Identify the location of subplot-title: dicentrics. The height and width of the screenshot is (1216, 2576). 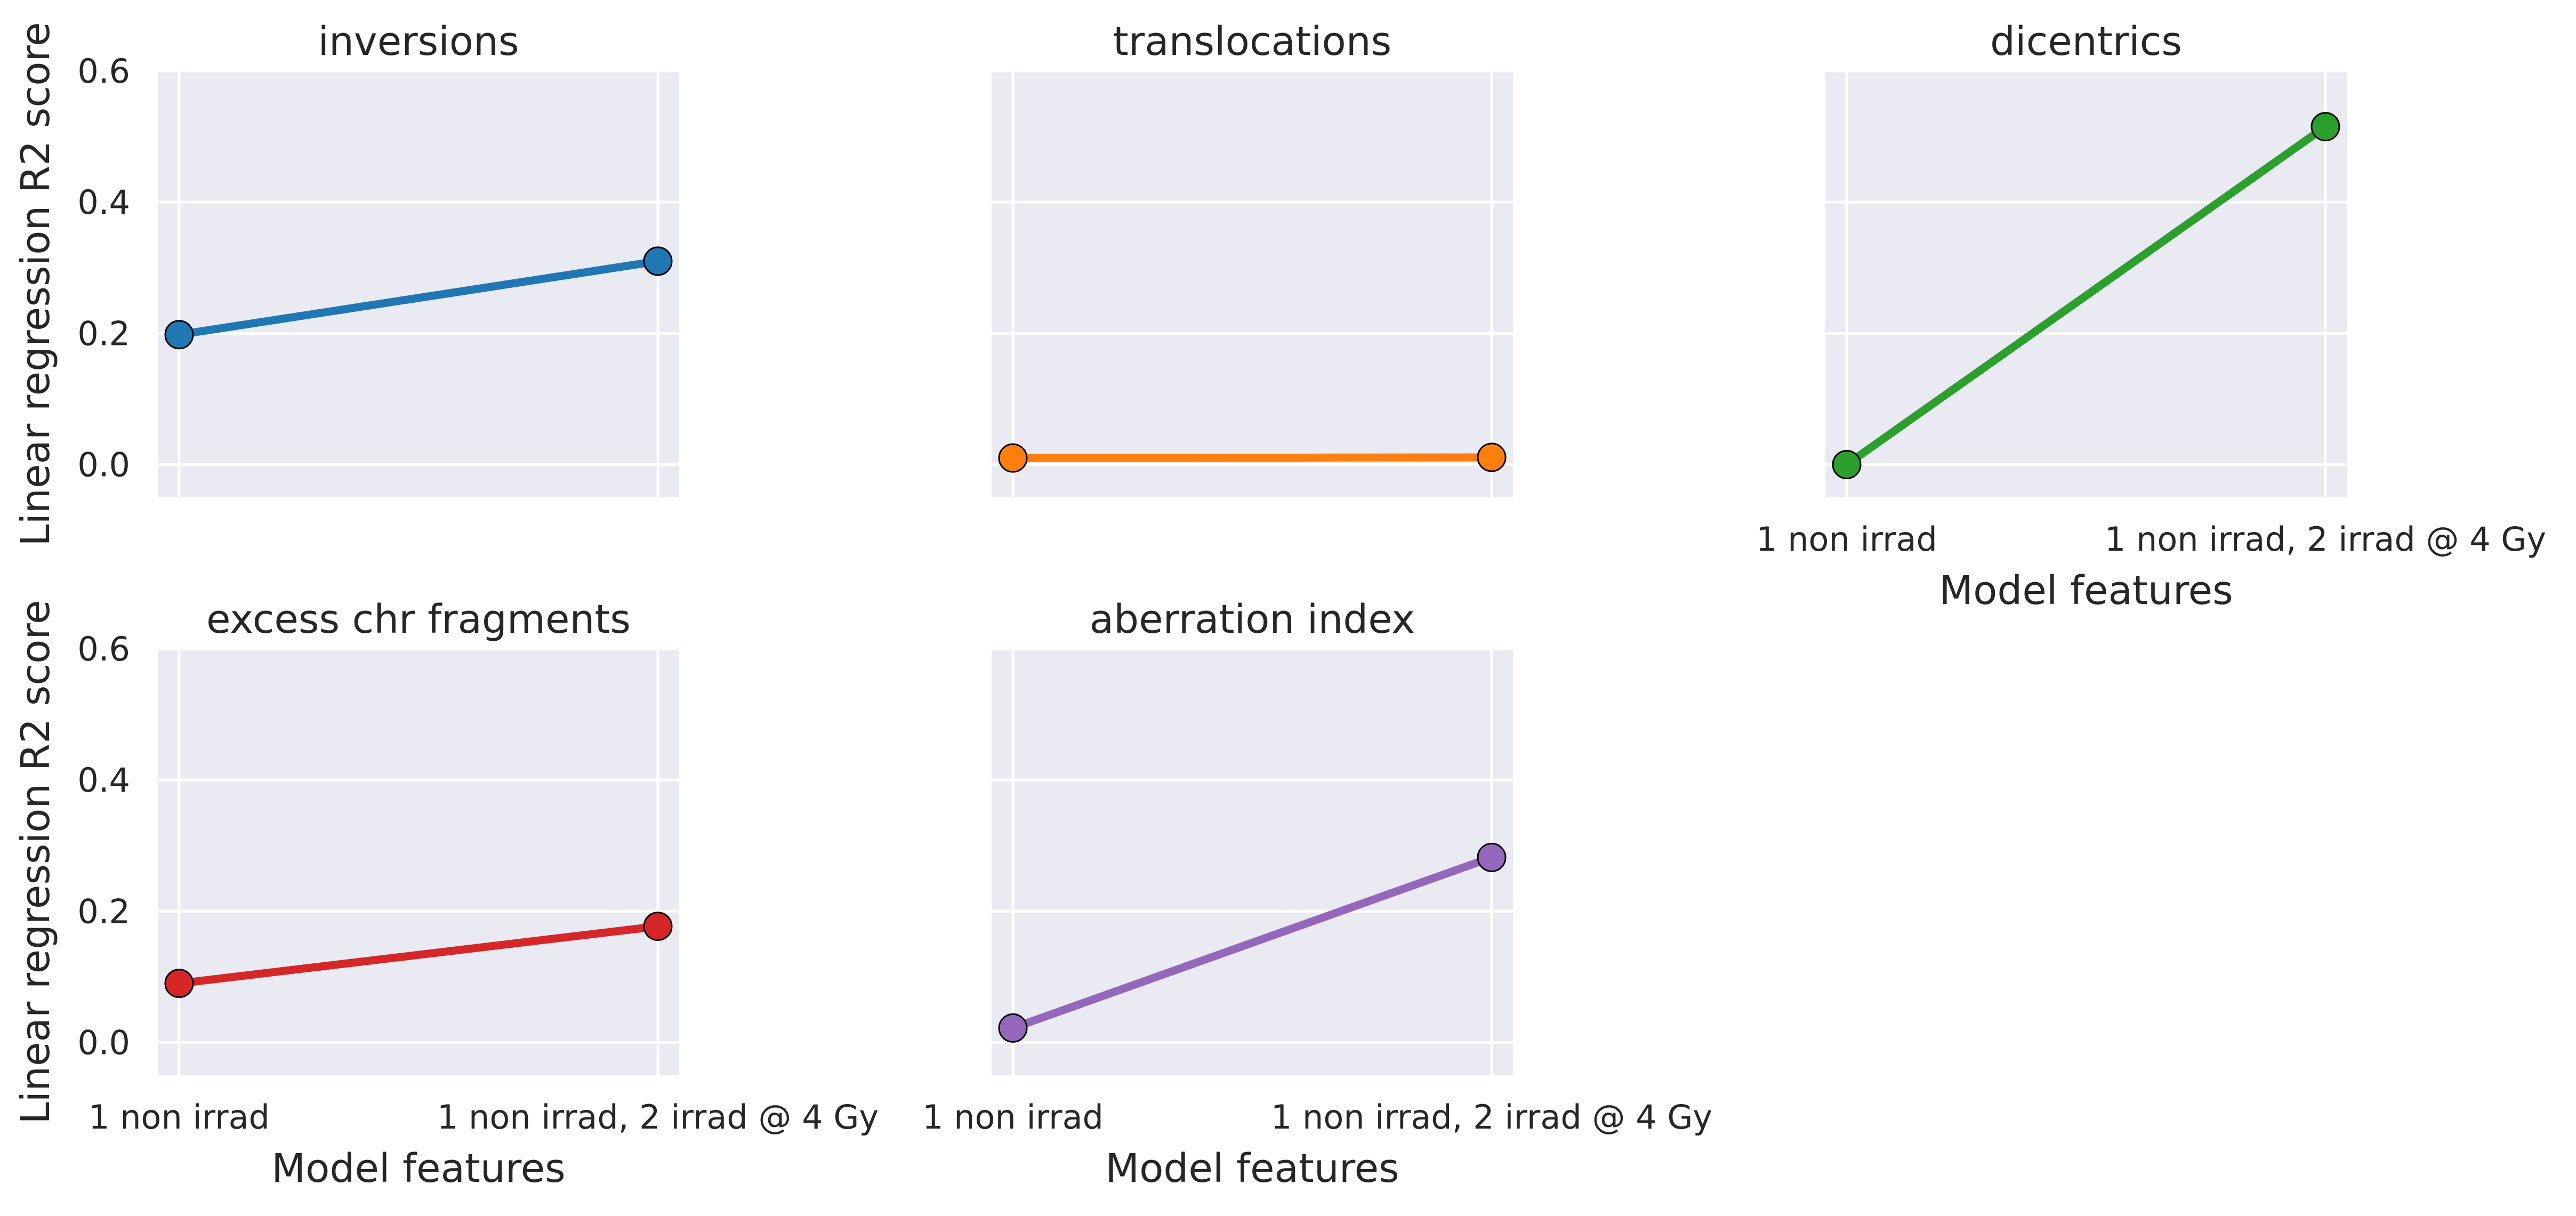
(2086, 42).